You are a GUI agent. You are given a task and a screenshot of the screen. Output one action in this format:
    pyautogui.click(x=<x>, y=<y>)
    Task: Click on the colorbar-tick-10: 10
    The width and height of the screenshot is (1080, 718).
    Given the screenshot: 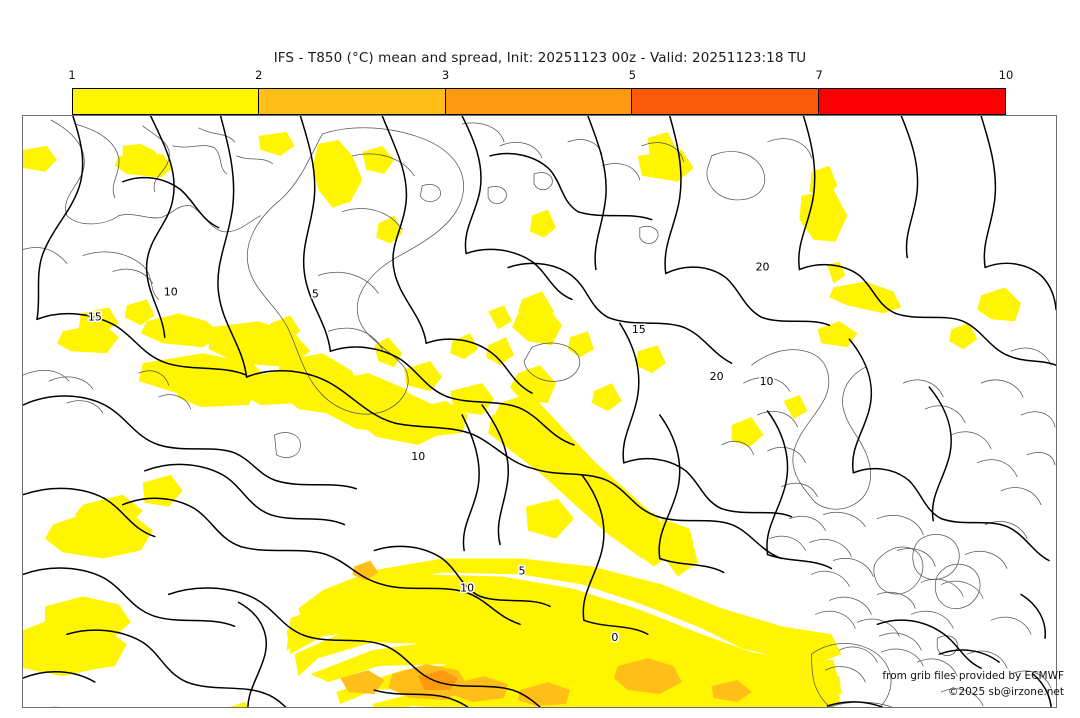 What is the action you would take?
    pyautogui.click(x=1006, y=75)
    